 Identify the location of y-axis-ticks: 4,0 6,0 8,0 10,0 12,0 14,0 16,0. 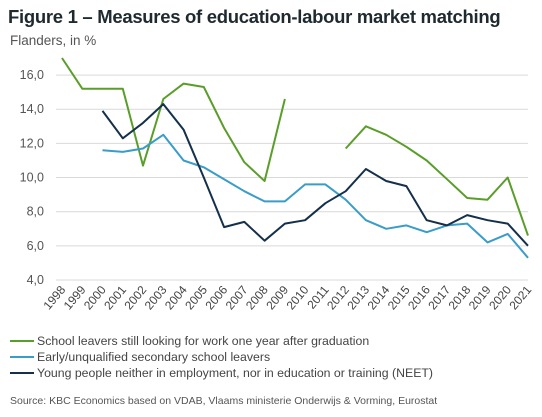
(32, 177).